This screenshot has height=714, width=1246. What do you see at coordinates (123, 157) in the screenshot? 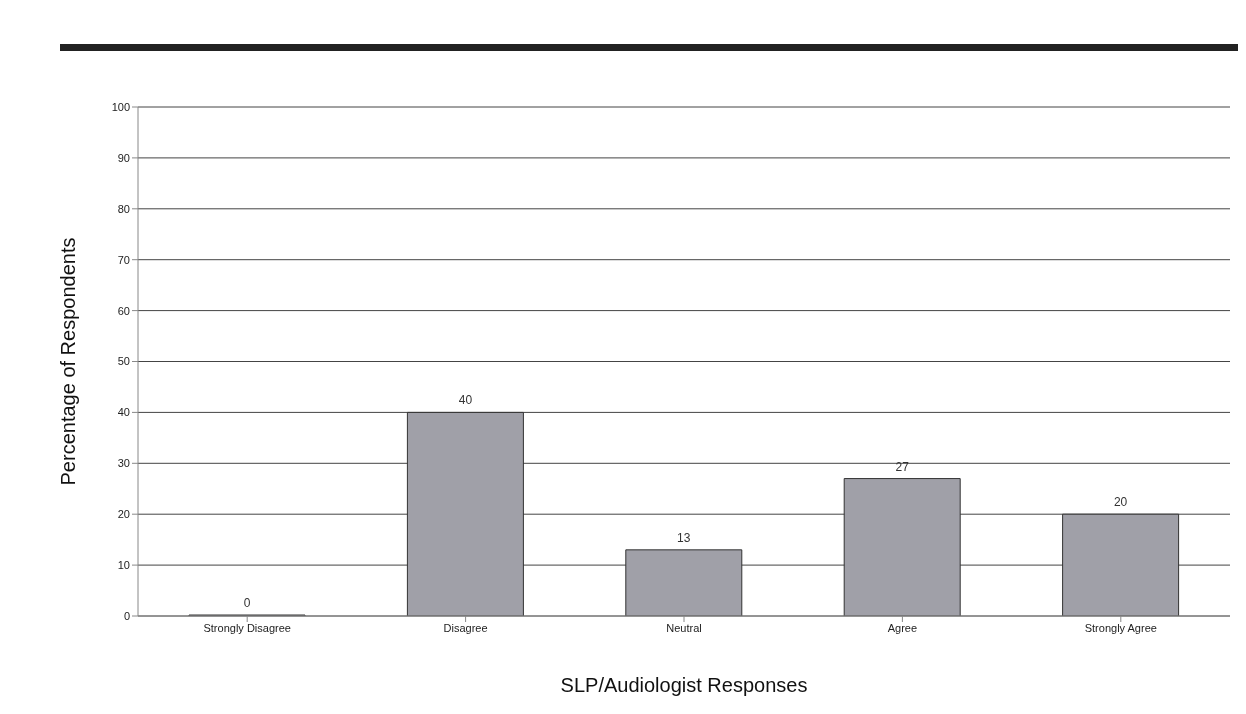
I see `y-tick-label: 90` at bounding box center [123, 157].